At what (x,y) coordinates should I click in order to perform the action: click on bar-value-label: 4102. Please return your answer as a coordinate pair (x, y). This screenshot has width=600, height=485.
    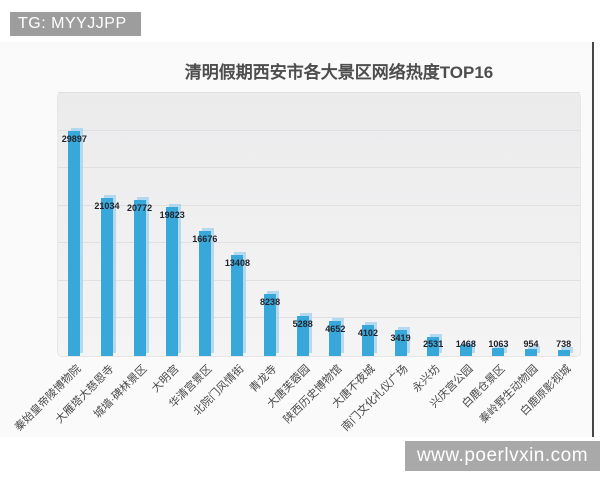
    Looking at the image, I should click on (367, 333).